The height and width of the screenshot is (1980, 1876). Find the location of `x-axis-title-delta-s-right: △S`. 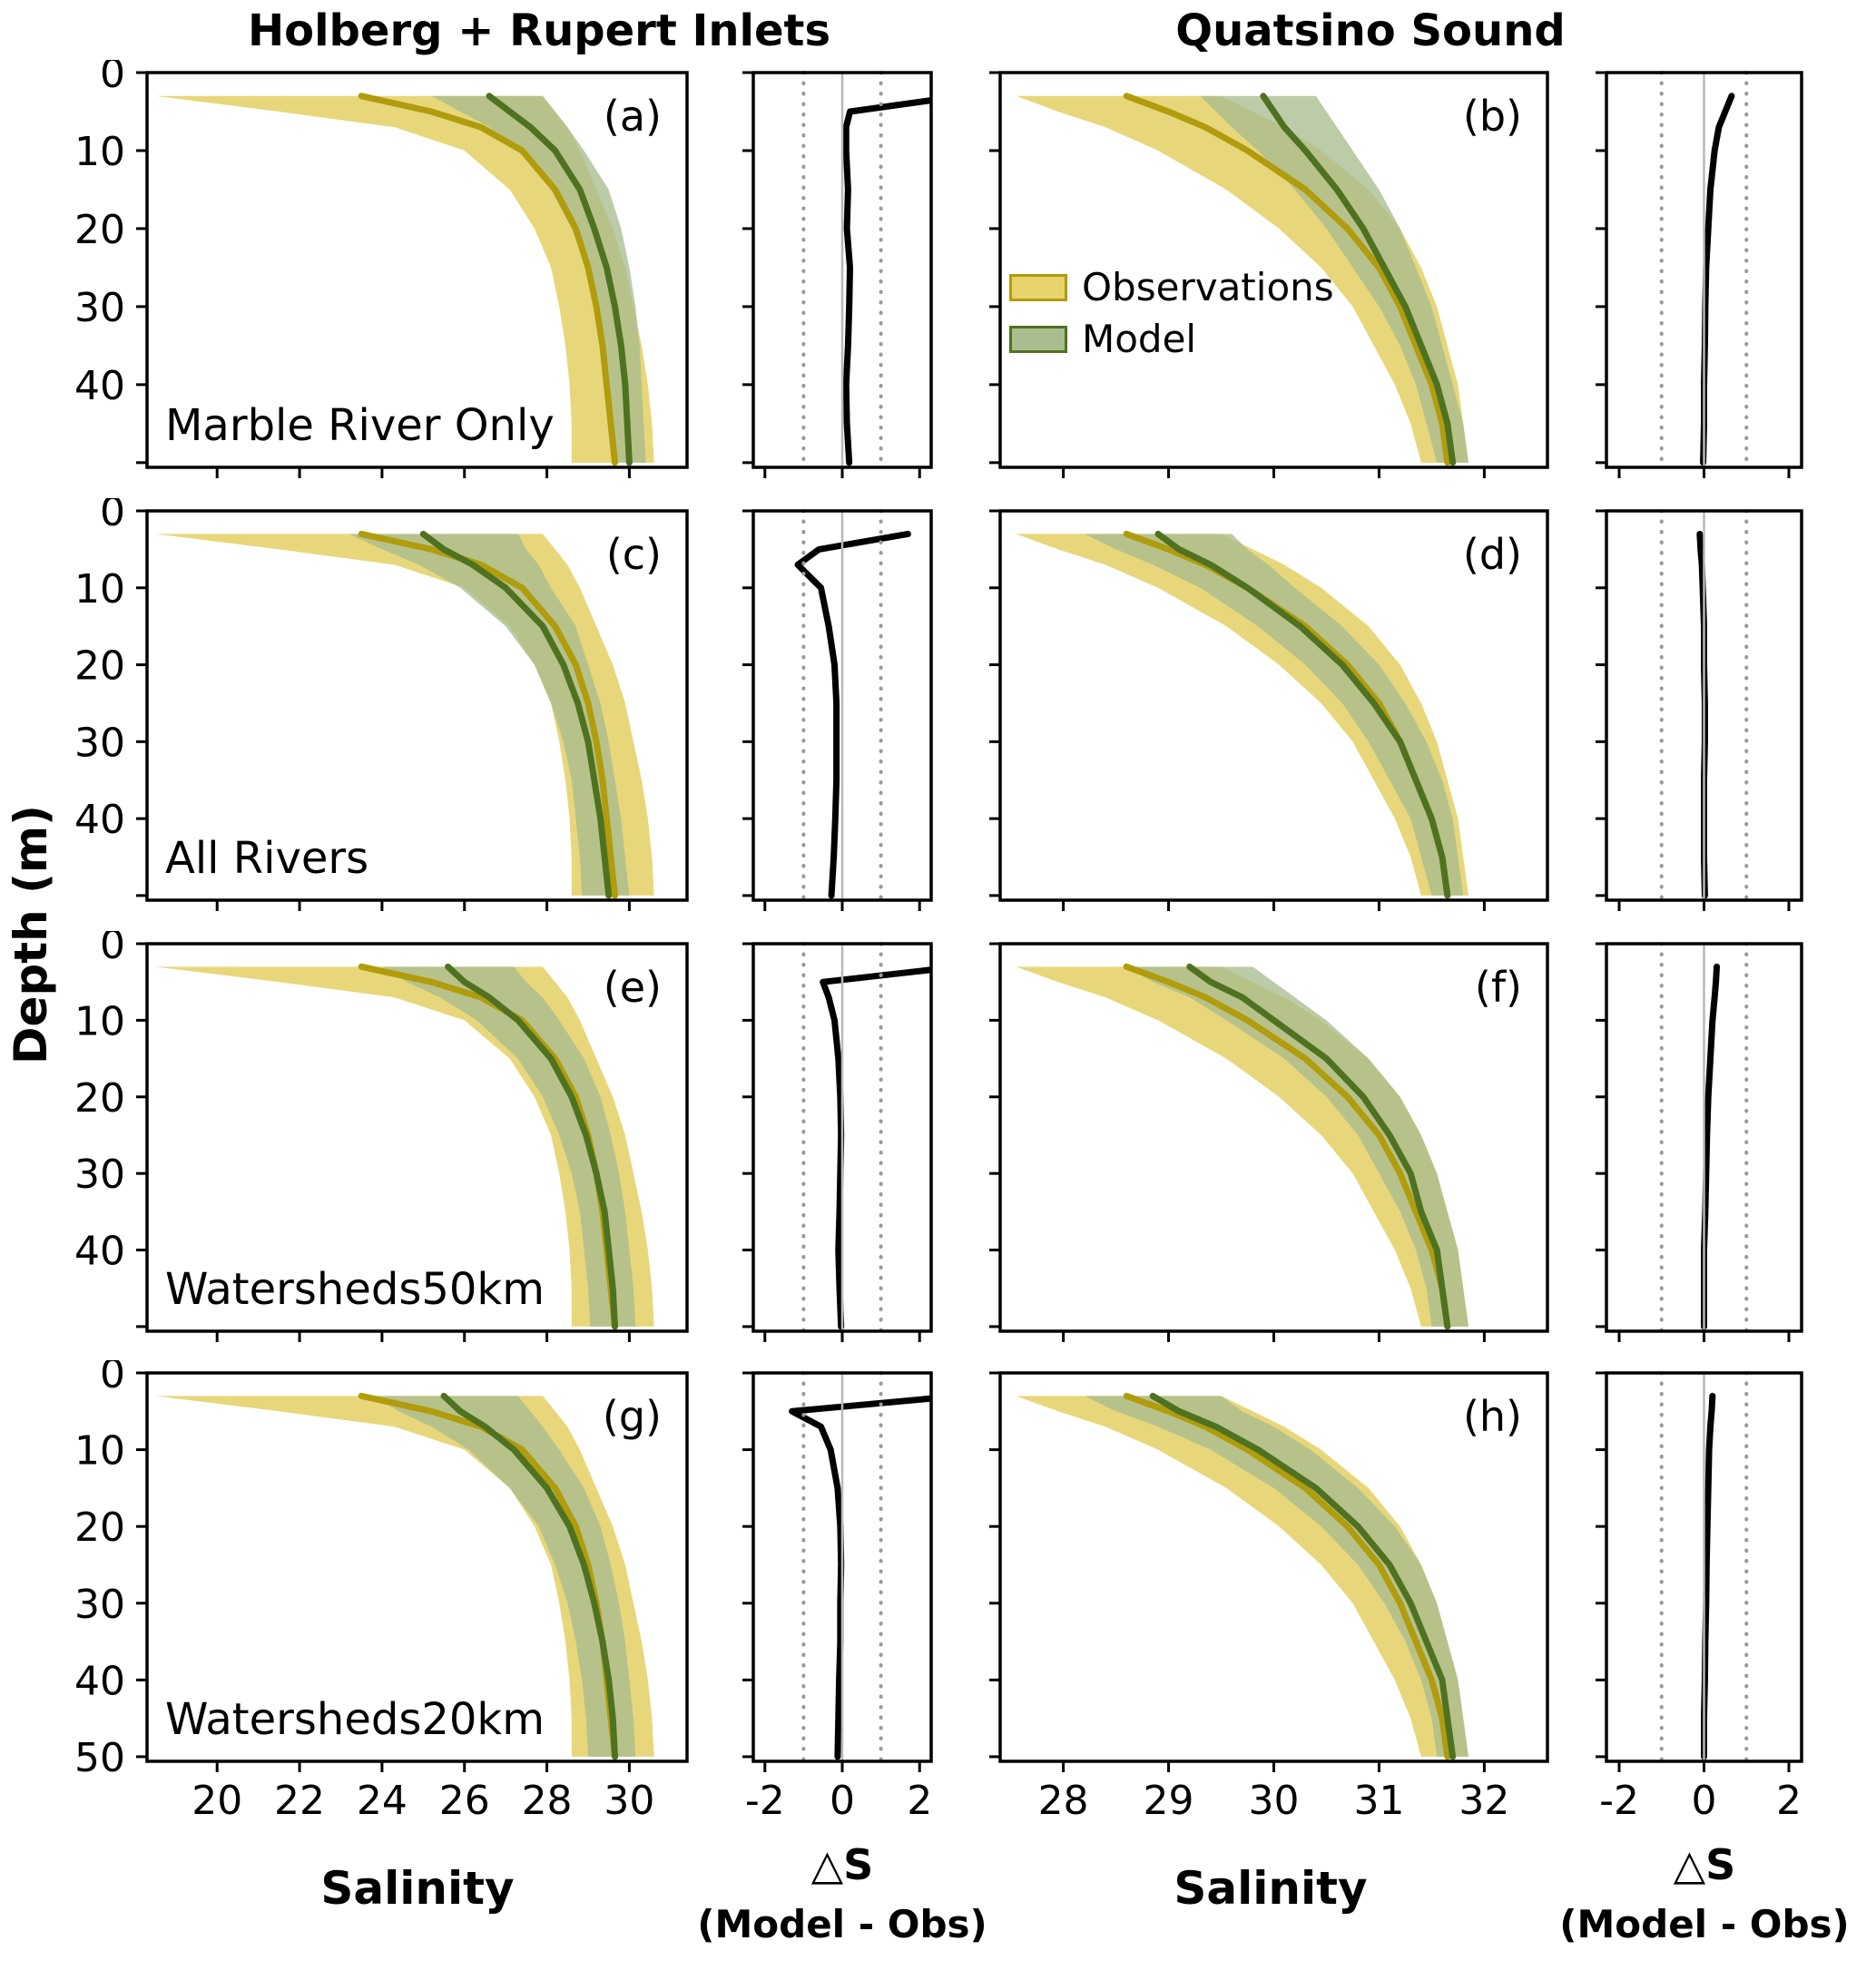

x-axis-title-delta-s-right: △S is located at coordinates (1705, 1864).